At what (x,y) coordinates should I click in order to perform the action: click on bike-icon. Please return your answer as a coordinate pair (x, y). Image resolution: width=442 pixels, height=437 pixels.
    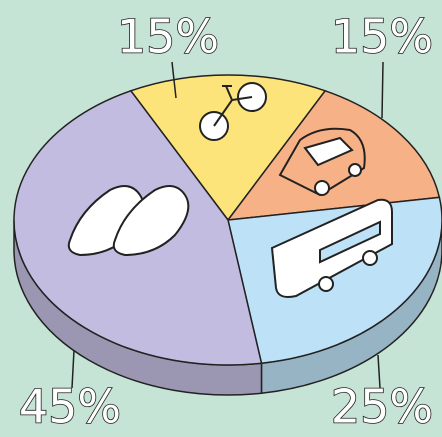
    Looking at the image, I should click on (233, 111).